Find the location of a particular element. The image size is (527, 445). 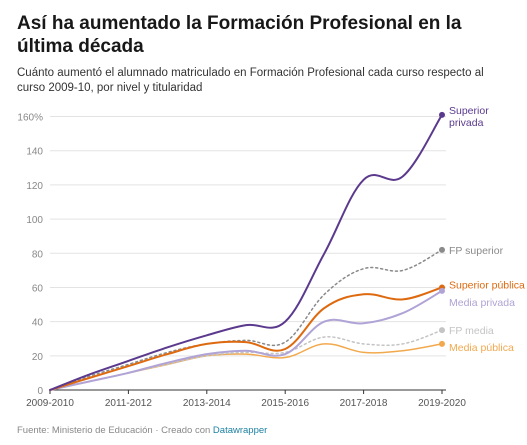

y-tick-label: 20 is located at coordinates (38, 357).